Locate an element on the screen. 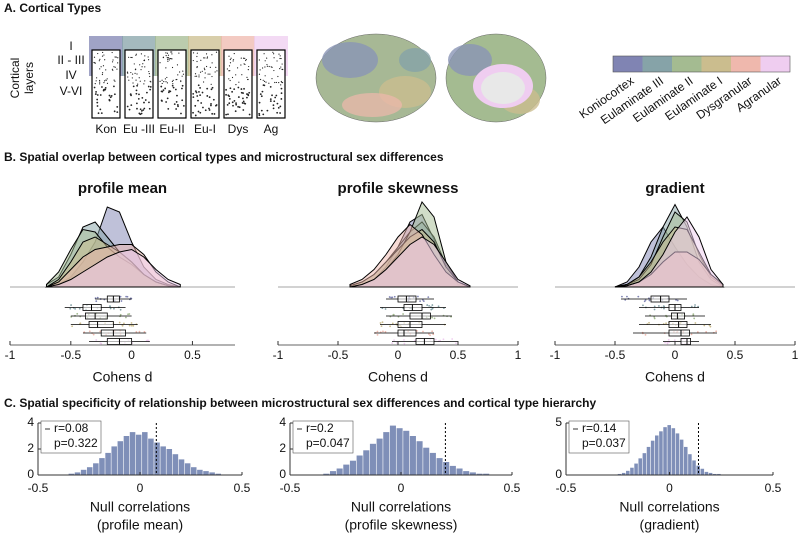  x-tick-label: 1 is located at coordinates (518, 355).